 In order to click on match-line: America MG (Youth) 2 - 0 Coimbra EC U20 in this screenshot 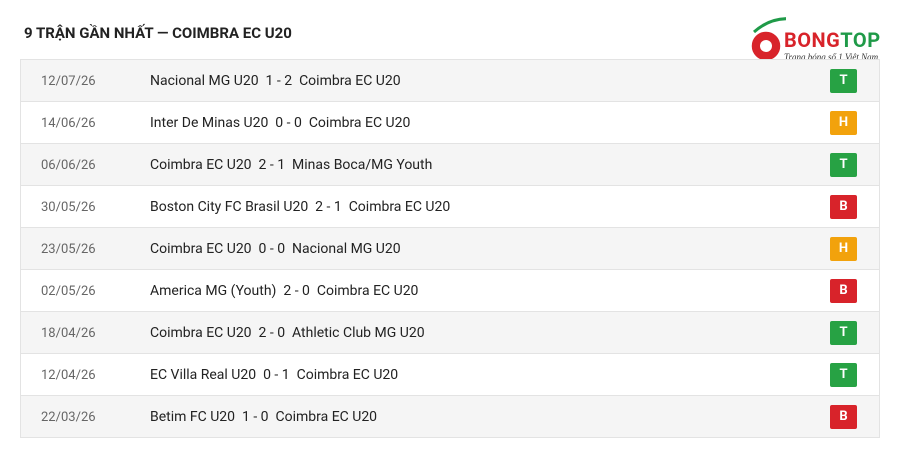, I will do `click(284, 291)`.